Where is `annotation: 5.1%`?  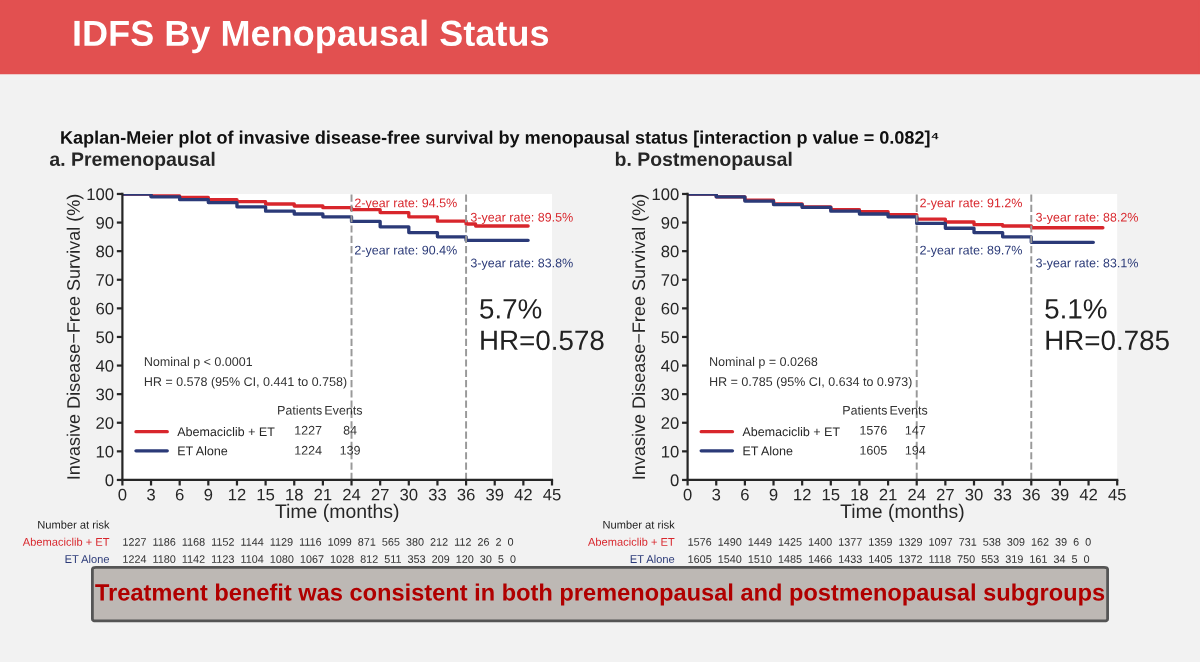
annotation: 5.1% is located at coordinates (1076, 309).